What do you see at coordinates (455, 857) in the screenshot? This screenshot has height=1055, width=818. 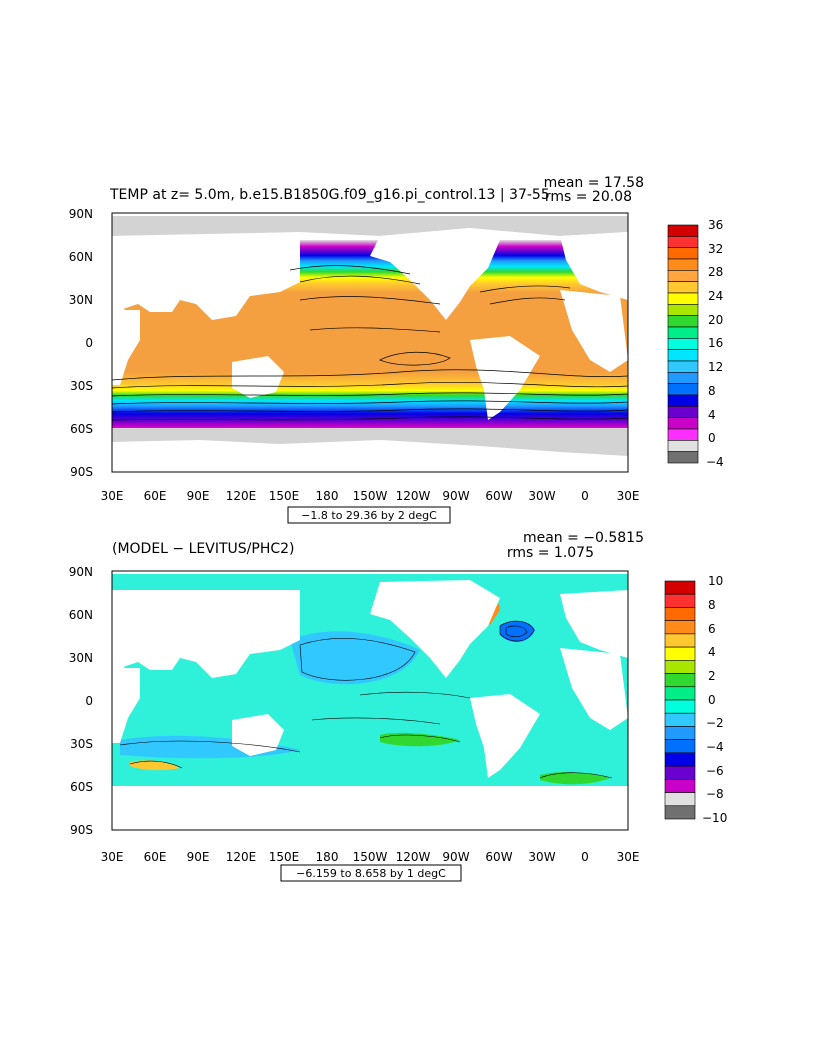 I see `lon-label: 90W` at bounding box center [455, 857].